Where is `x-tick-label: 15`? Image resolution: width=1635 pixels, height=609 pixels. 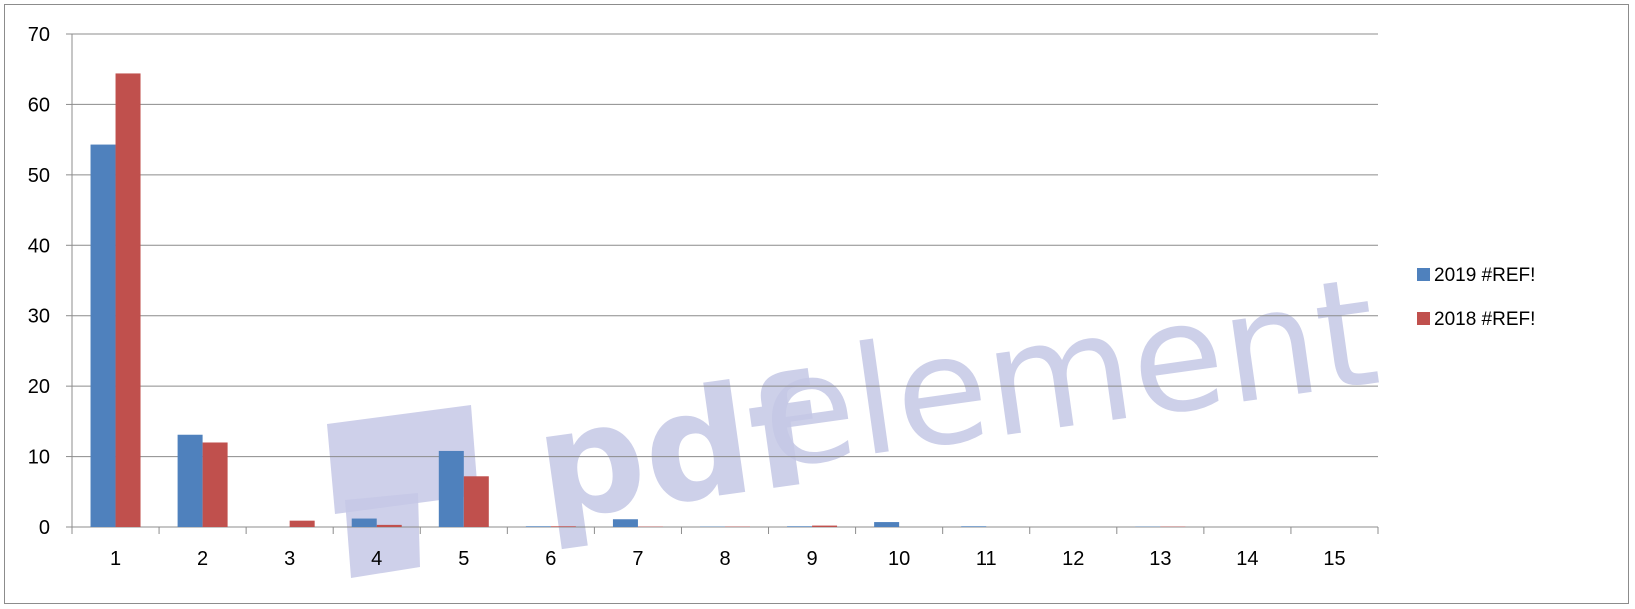
x-tick-label: 15 is located at coordinates (1334, 559).